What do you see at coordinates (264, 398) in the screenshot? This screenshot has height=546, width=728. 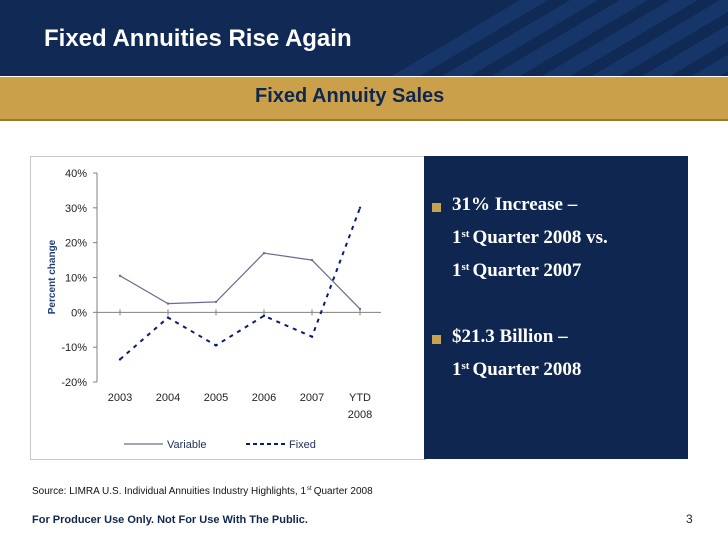 I see `x-tick-label: 2006` at bounding box center [264, 398].